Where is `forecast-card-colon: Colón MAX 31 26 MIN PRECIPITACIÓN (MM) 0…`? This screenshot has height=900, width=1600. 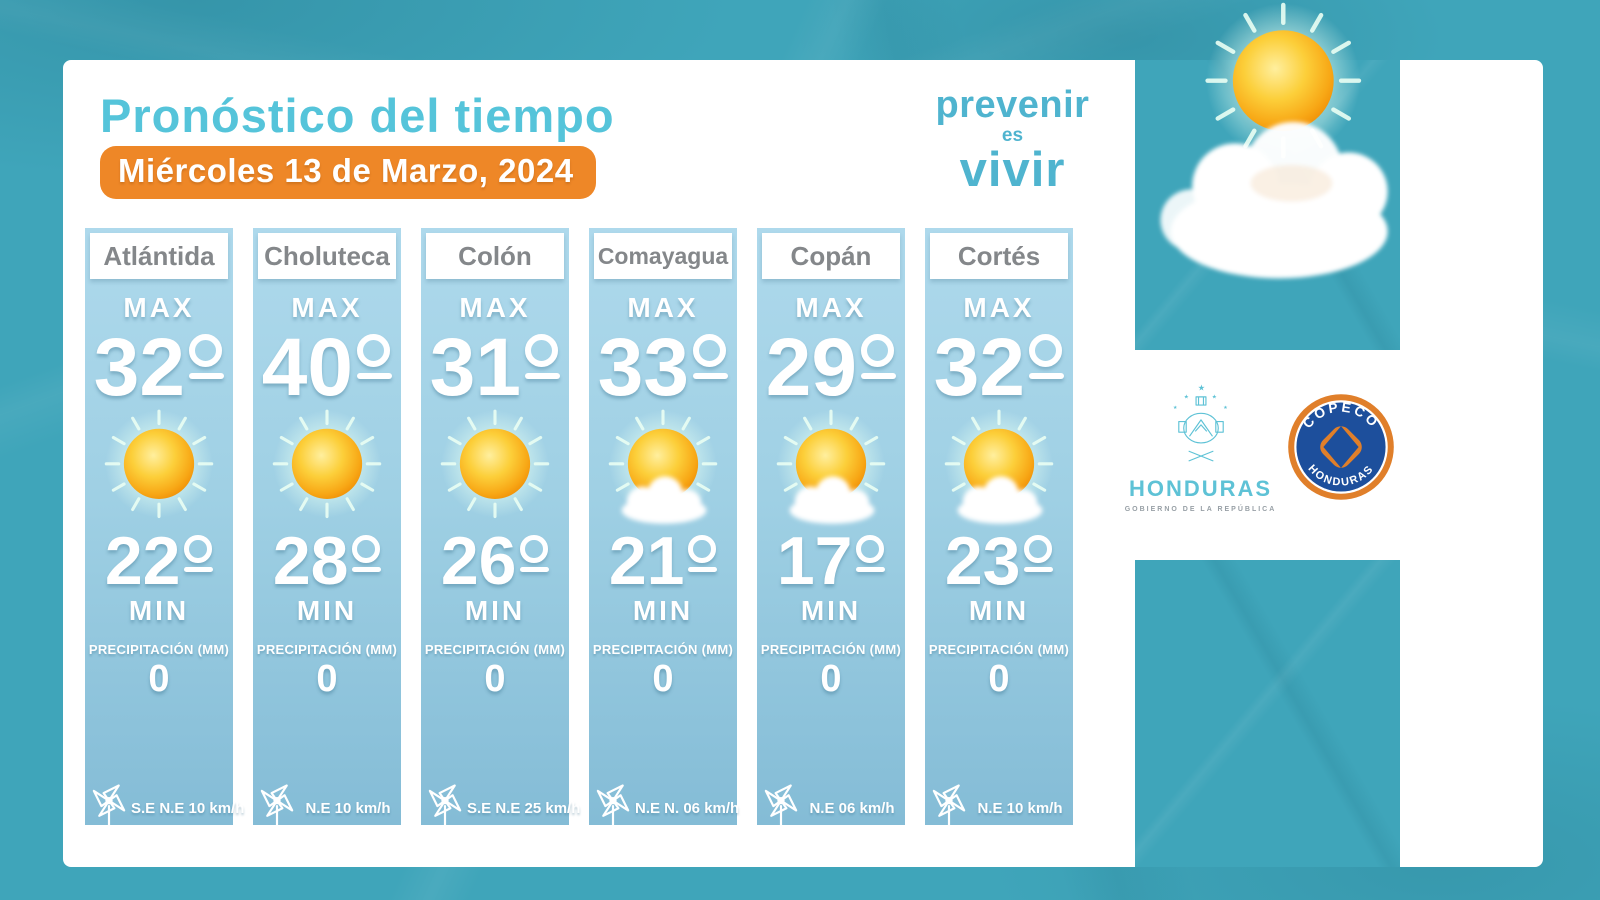 forecast-card-colon: Colón MAX 31 26 MIN PRECIPITACIÓN (MM) 0… is located at coordinates (500, 529).